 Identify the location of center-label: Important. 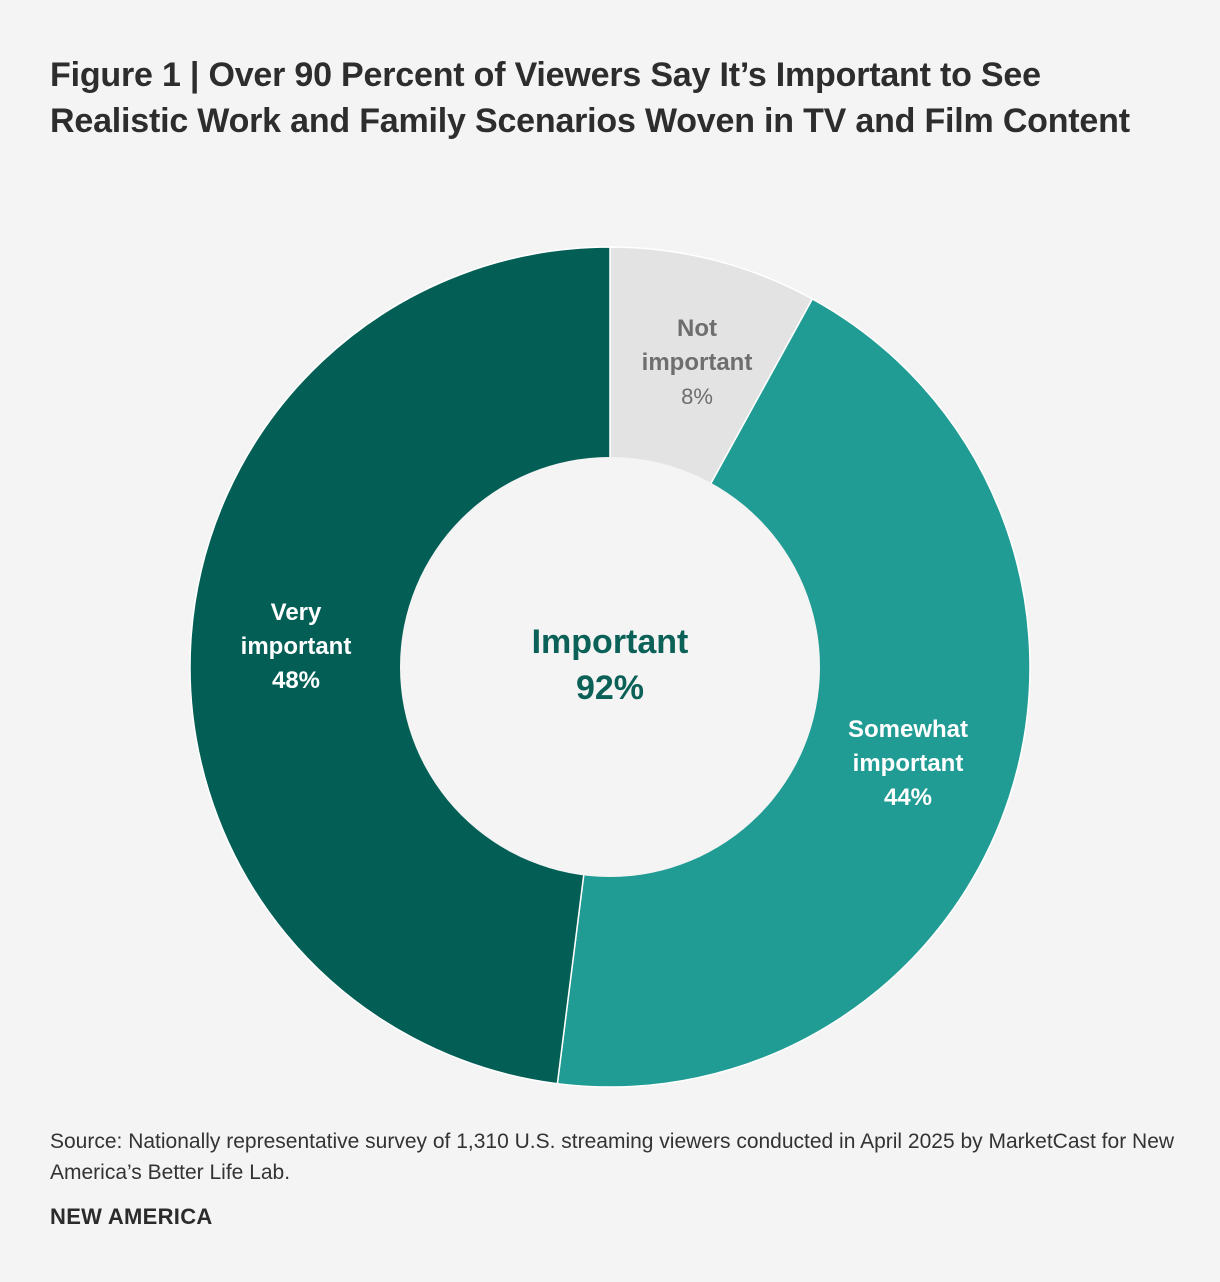
(610, 642).